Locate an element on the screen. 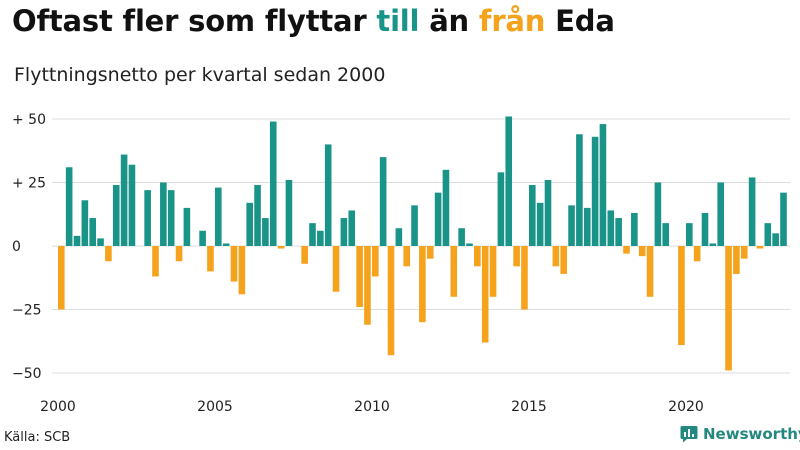  x-axis-ticks: 2000 2005 2010 2015 2020 is located at coordinates (372, 407).